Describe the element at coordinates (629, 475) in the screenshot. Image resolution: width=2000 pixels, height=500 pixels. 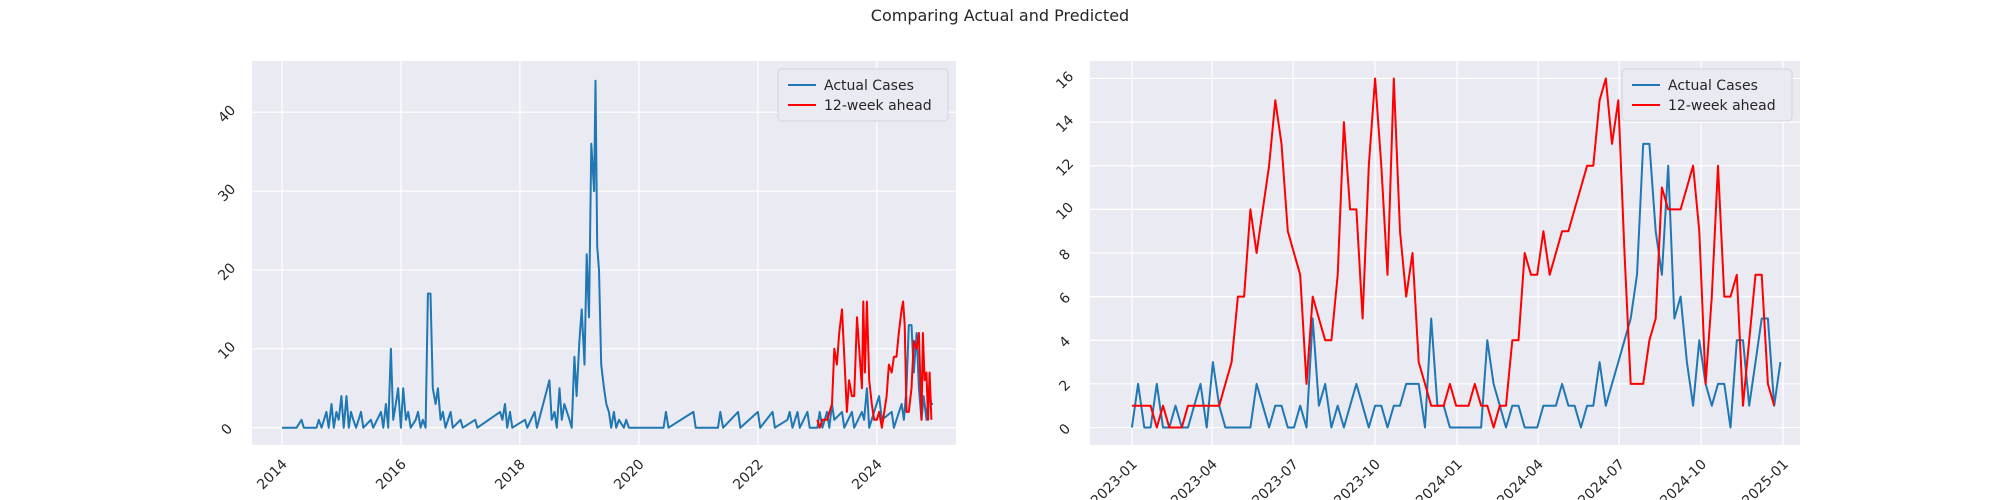
I see `x-tick-label: 2020` at that location.